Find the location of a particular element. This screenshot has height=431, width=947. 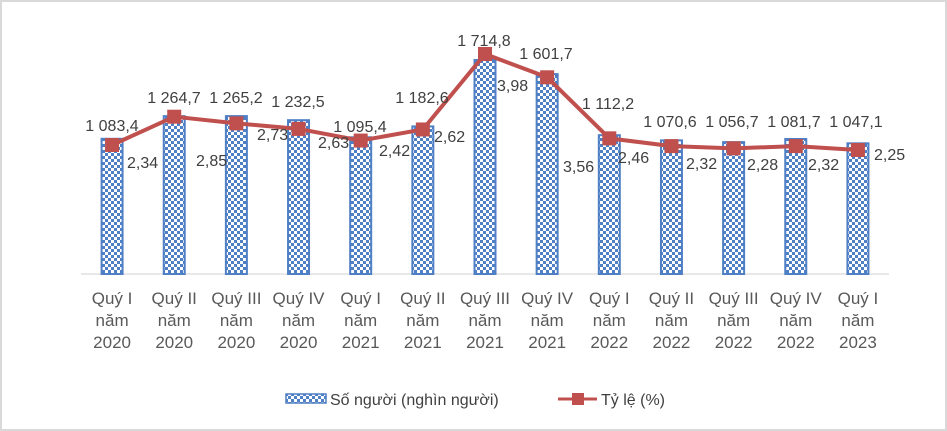

bar-value-label: 1 714,8 is located at coordinates (483, 41).